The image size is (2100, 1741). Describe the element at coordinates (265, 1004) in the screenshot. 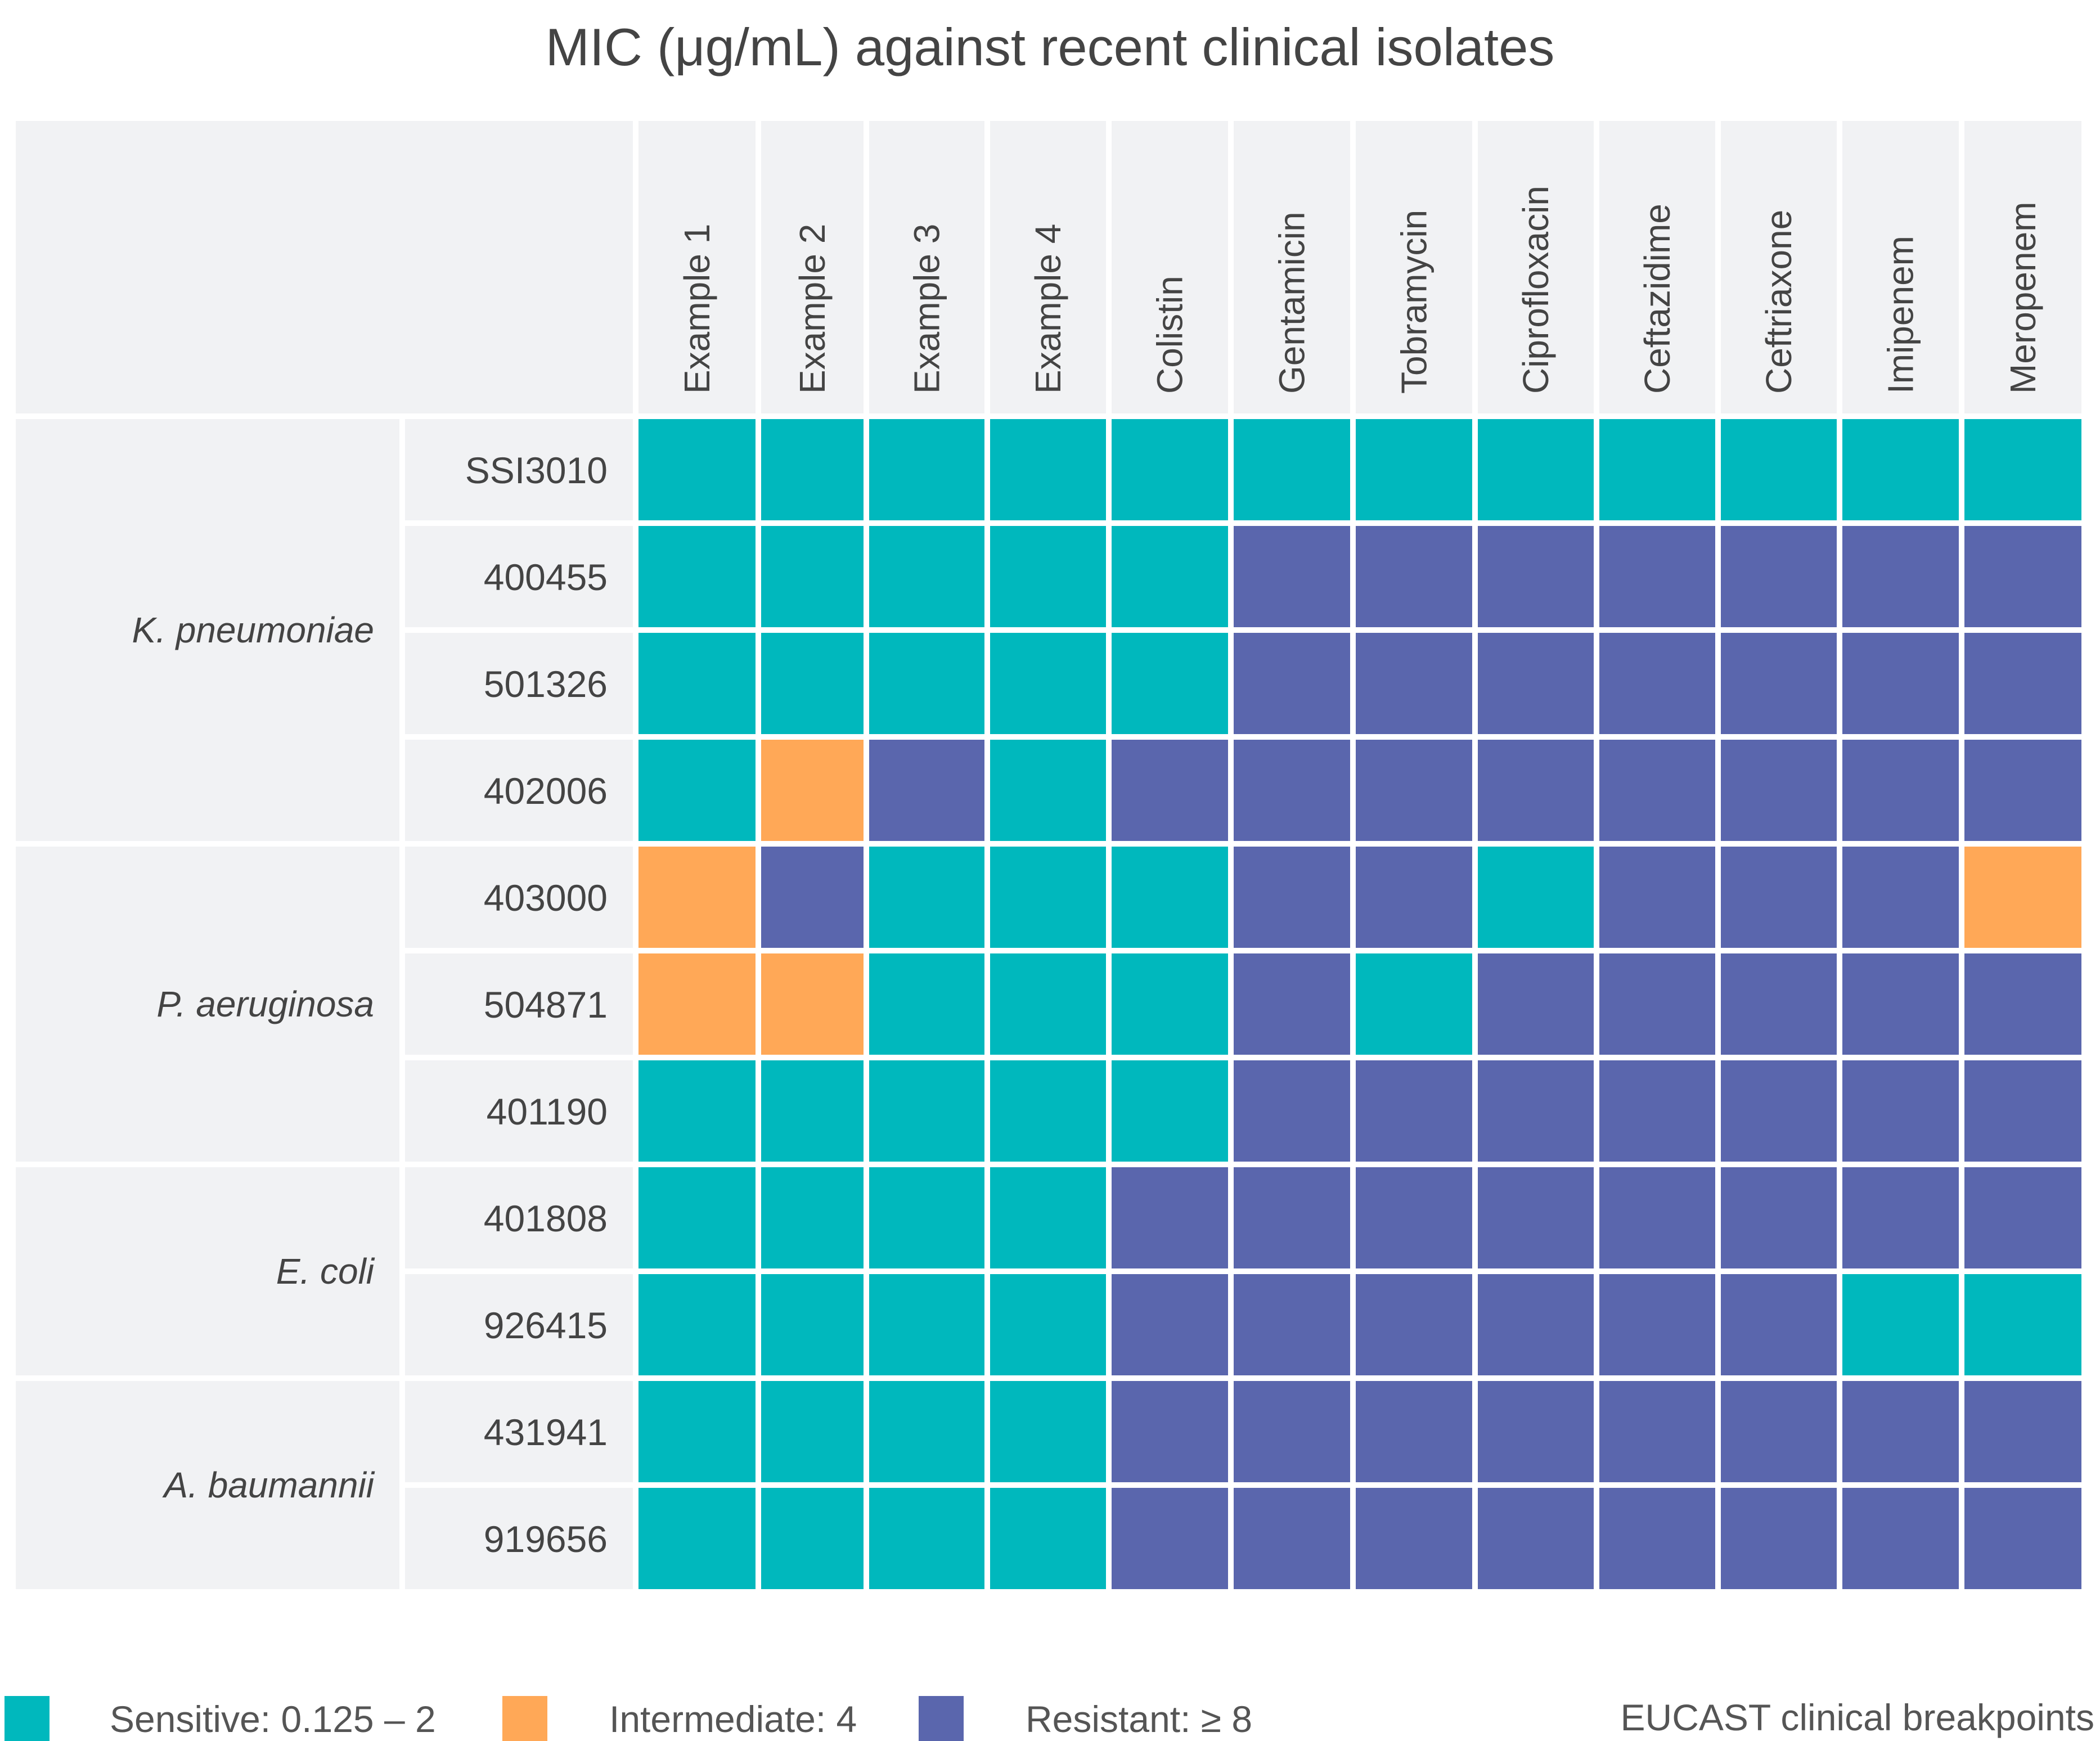

I see `group-label: P. aeruginosa` at that location.